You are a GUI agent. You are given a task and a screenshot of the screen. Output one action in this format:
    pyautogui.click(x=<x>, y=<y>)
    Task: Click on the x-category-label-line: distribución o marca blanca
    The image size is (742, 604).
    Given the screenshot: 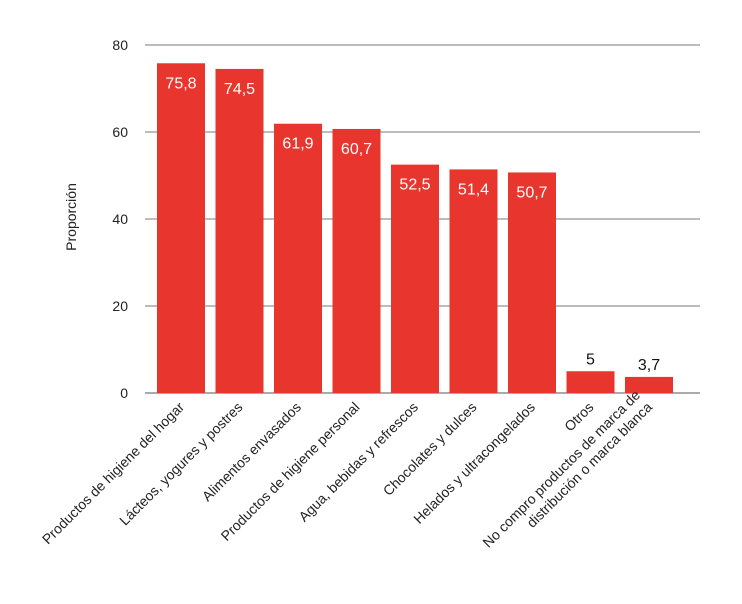 What is the action you would take?
    pyautogui.click(x=589, y=465)
    